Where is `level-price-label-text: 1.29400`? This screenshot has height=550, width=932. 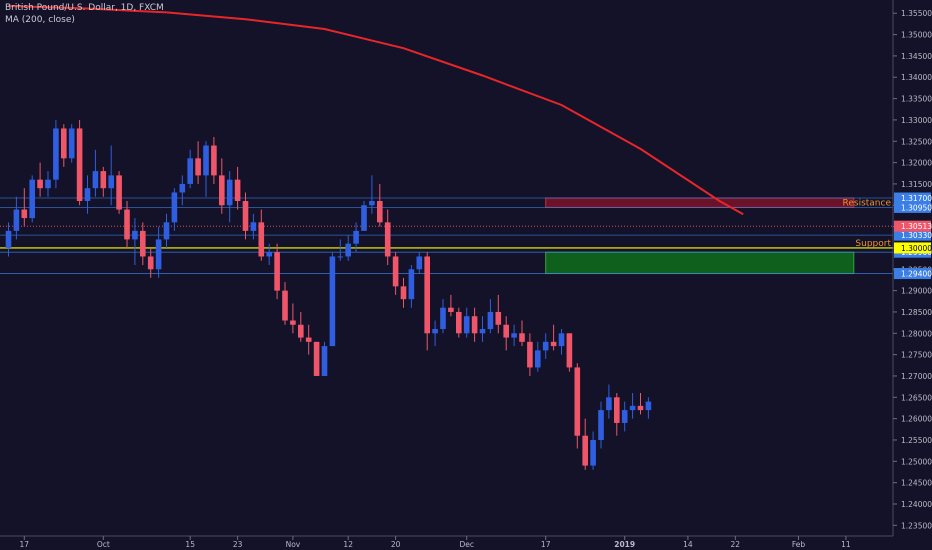 level-price-label-text: 1.29400 is located at coordinates (916, 274).